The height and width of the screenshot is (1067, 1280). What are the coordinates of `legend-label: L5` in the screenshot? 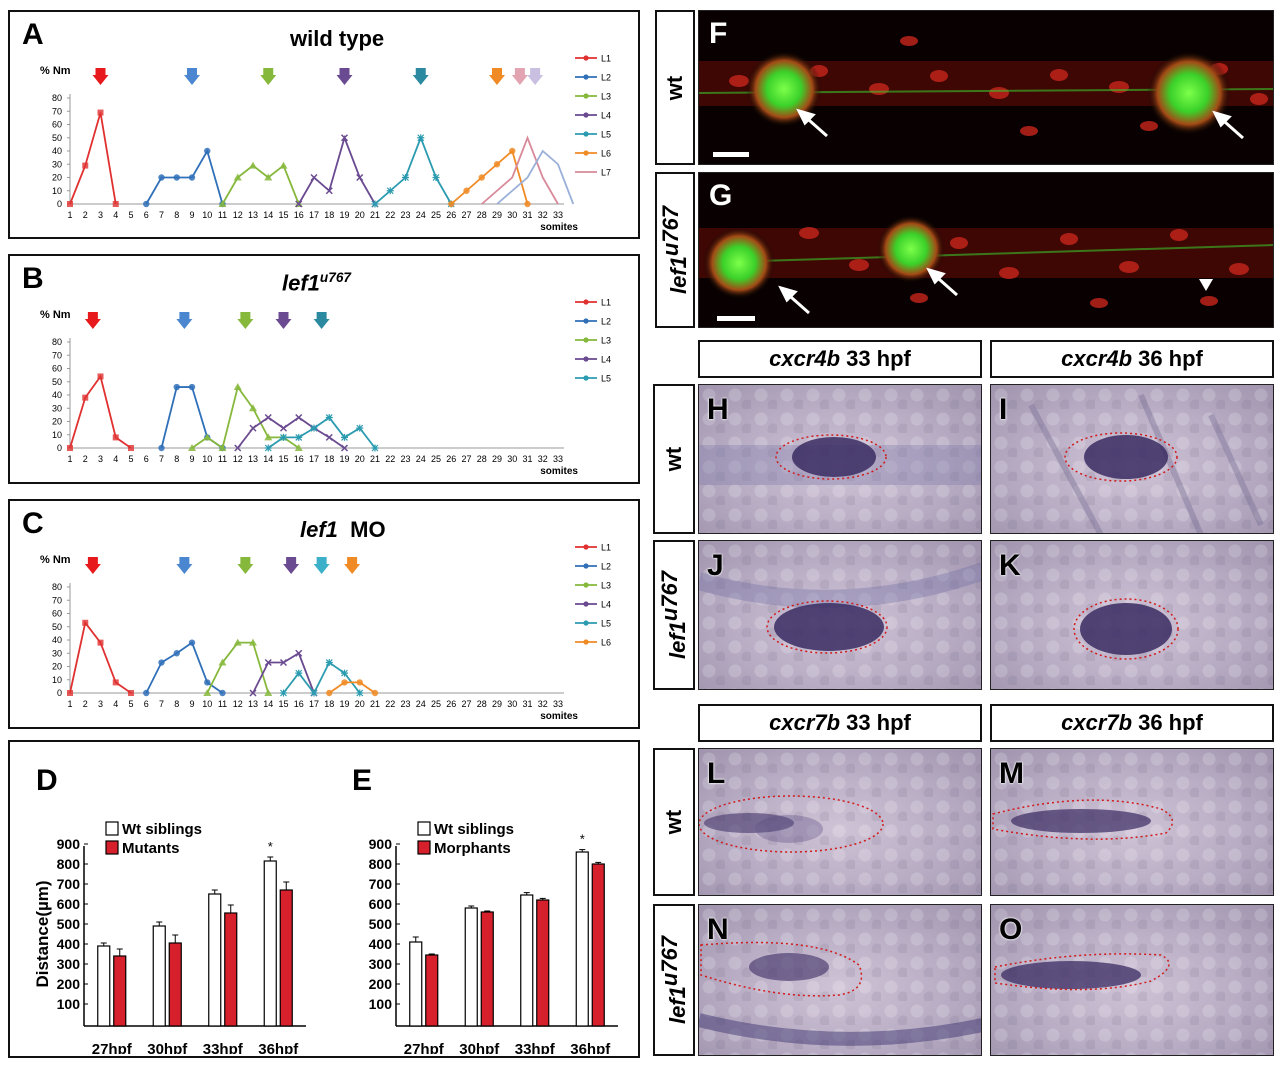 It's located at (606, 135).